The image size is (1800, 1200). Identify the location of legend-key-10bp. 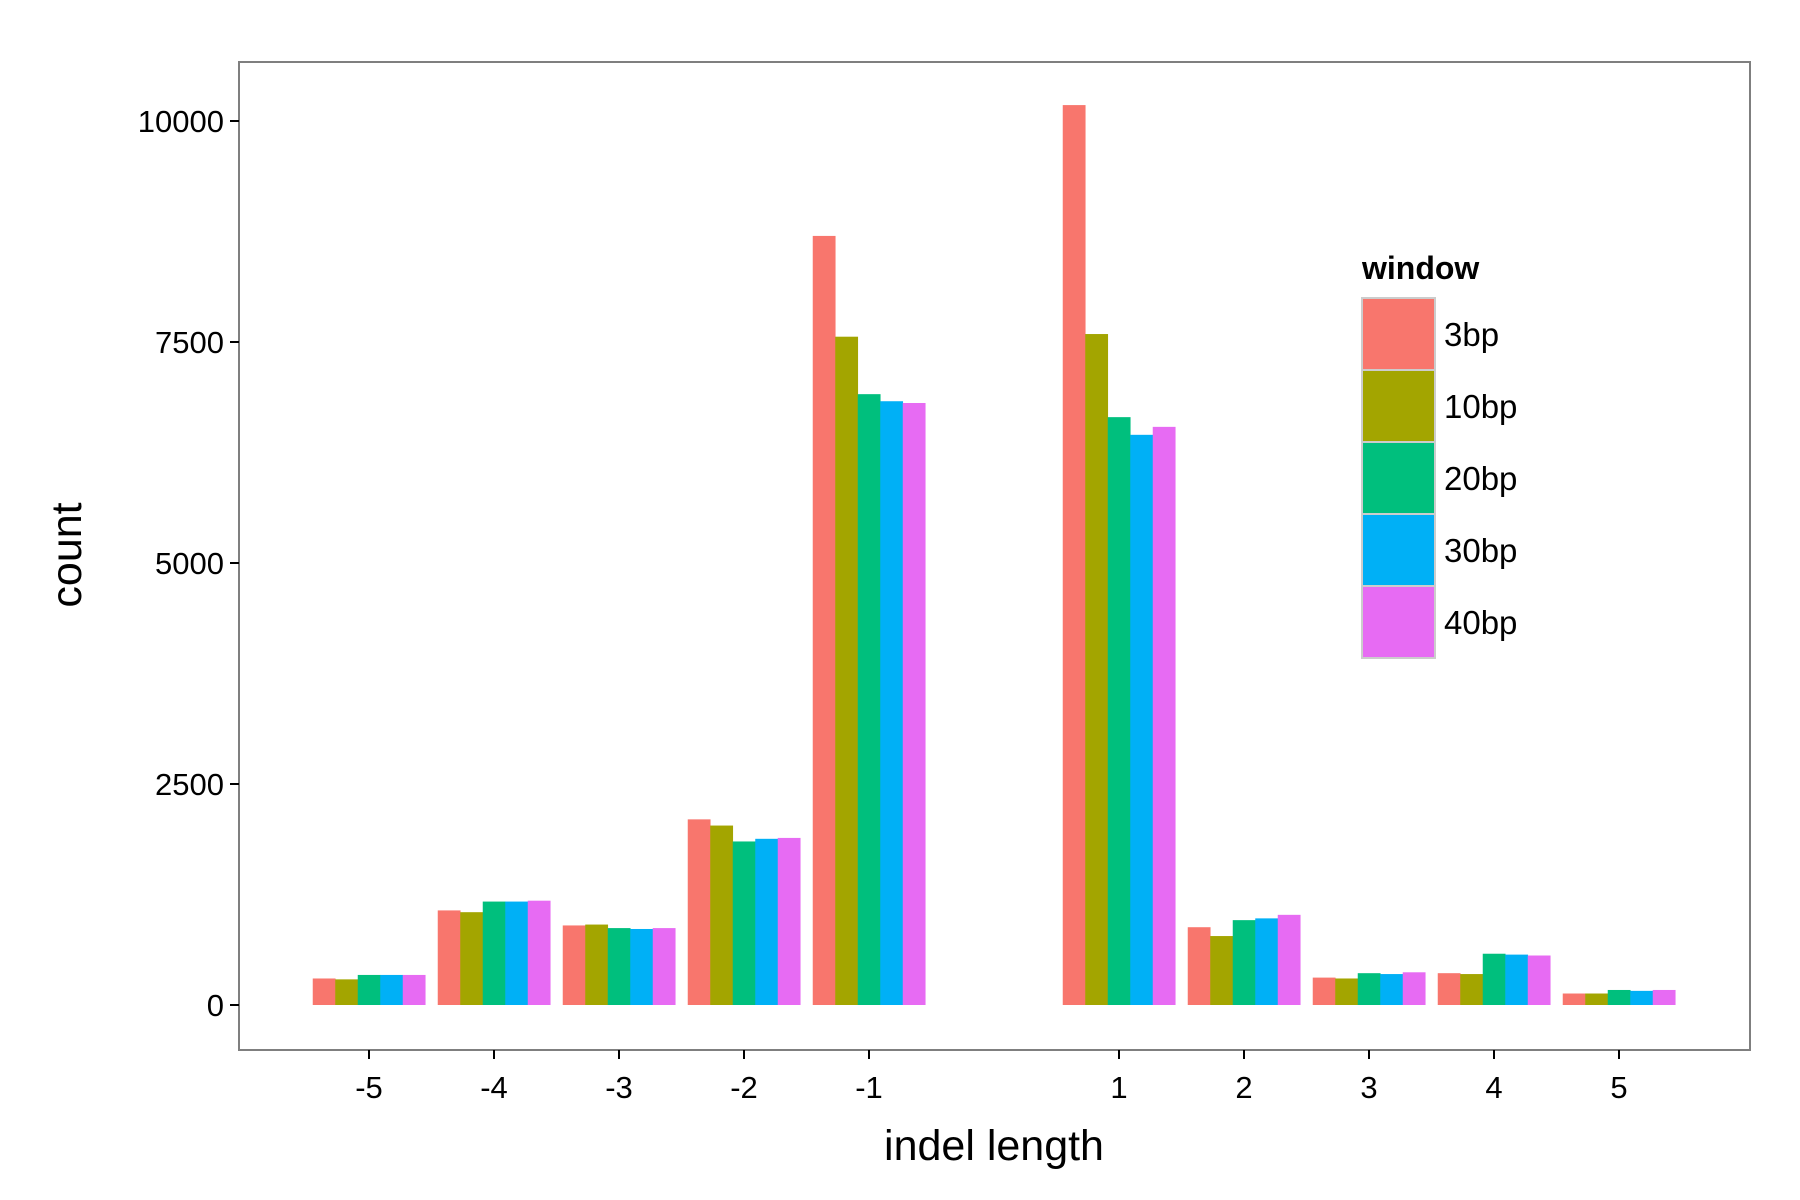
(1398, 406).